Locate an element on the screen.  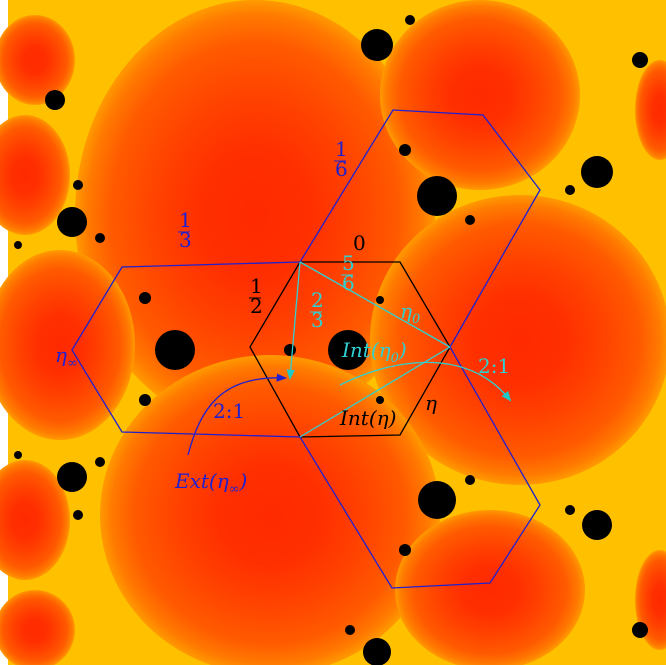
numerator: 2 is located at coordinates (317, 300).